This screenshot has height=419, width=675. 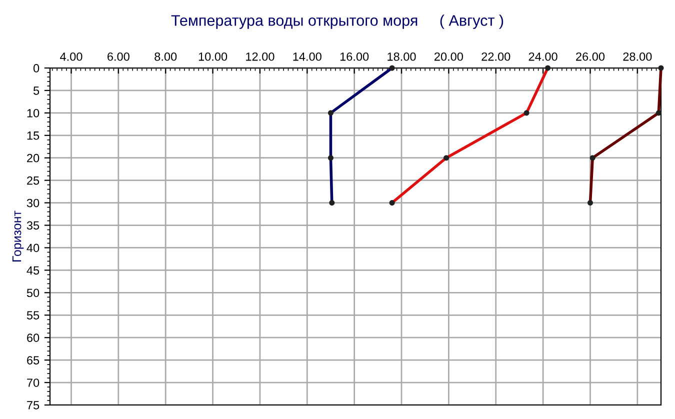 I want to click on x-tick-label: 22.00, so click(x=496, y=56).